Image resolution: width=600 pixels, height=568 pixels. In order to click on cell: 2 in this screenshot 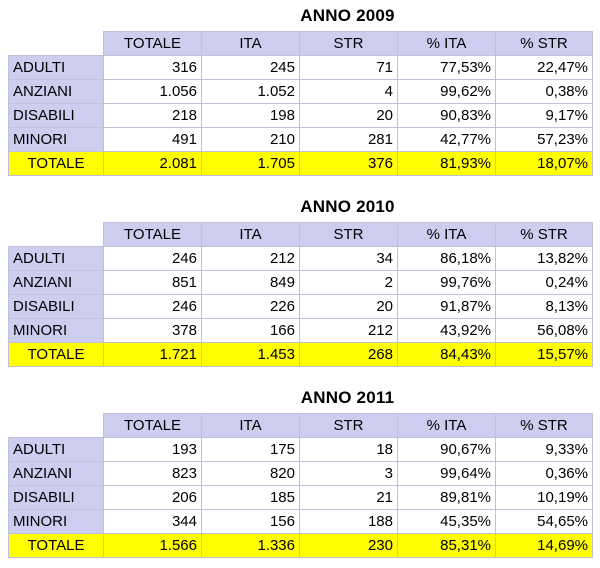, I will do `click(348, 282)`.